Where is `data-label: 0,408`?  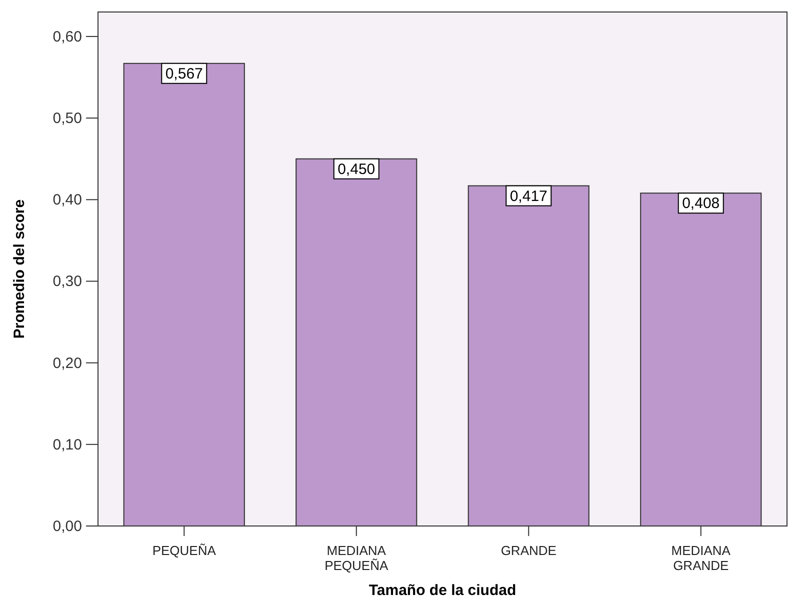 data-label: 0,408 is located at coordinates (701, 203).